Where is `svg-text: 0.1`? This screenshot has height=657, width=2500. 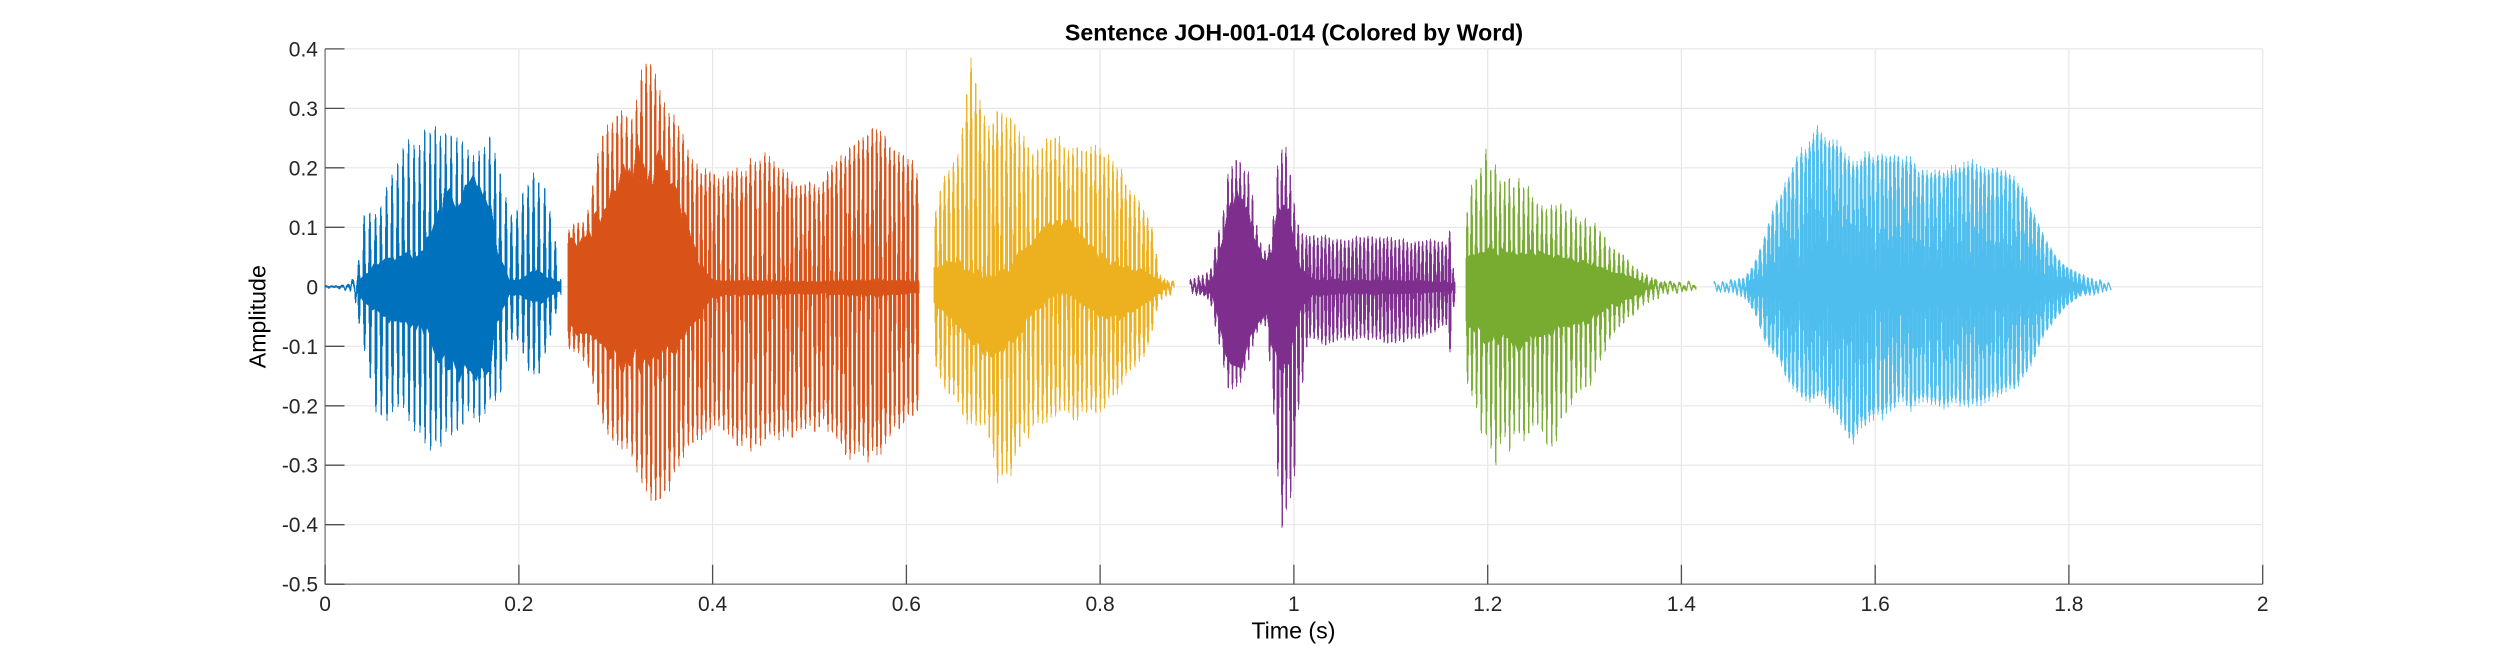 svg-text: 0.1 is located at coordinates (303, 228).